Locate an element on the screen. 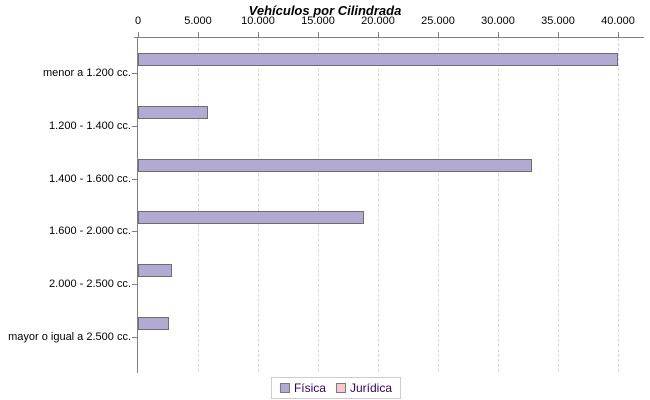 This screenshot has height=400, width=650. category-label: 1.600 - 2.000 cc. is located at coordinates (90, 231).